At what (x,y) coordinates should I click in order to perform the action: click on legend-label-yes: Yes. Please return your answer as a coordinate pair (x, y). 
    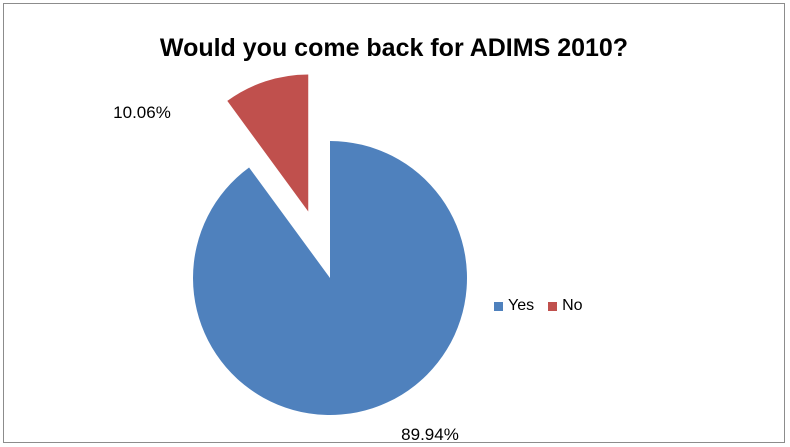
    Looking at the image, I should click on (521, 305).